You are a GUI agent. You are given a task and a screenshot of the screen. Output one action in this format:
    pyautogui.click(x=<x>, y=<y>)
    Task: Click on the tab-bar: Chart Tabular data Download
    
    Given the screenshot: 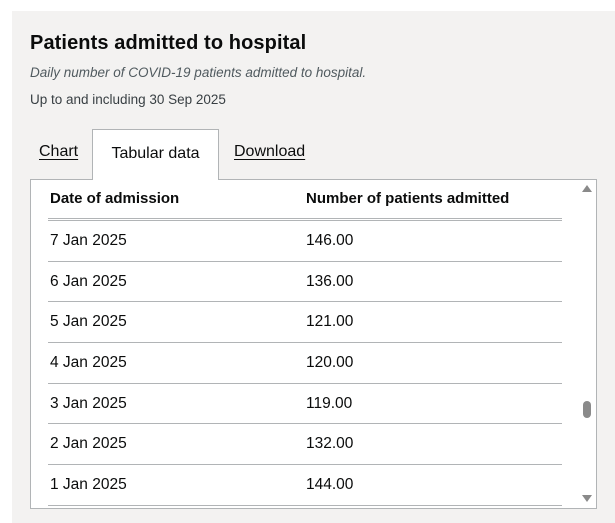 What is the action you would take?
    pyautogui.click(x=313, y=154)
    